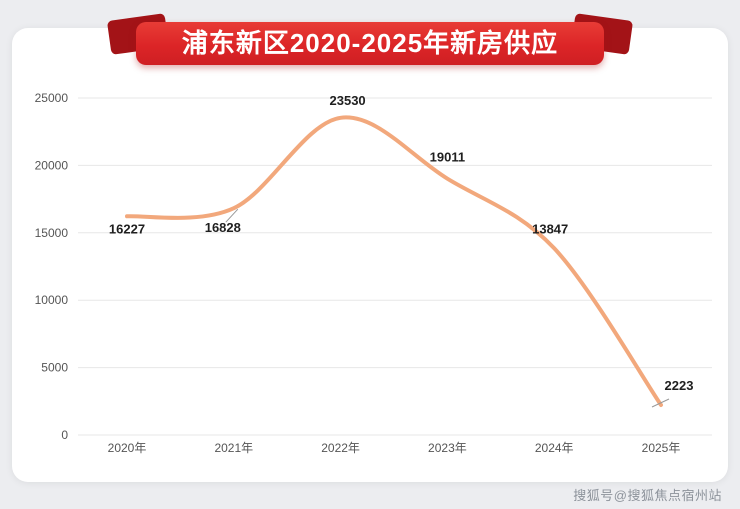 The height and width of the screenshot is (509, 740). I want to click on title-ribbon: 浦东新区2020-2025年新房供应, so click(370, 39).